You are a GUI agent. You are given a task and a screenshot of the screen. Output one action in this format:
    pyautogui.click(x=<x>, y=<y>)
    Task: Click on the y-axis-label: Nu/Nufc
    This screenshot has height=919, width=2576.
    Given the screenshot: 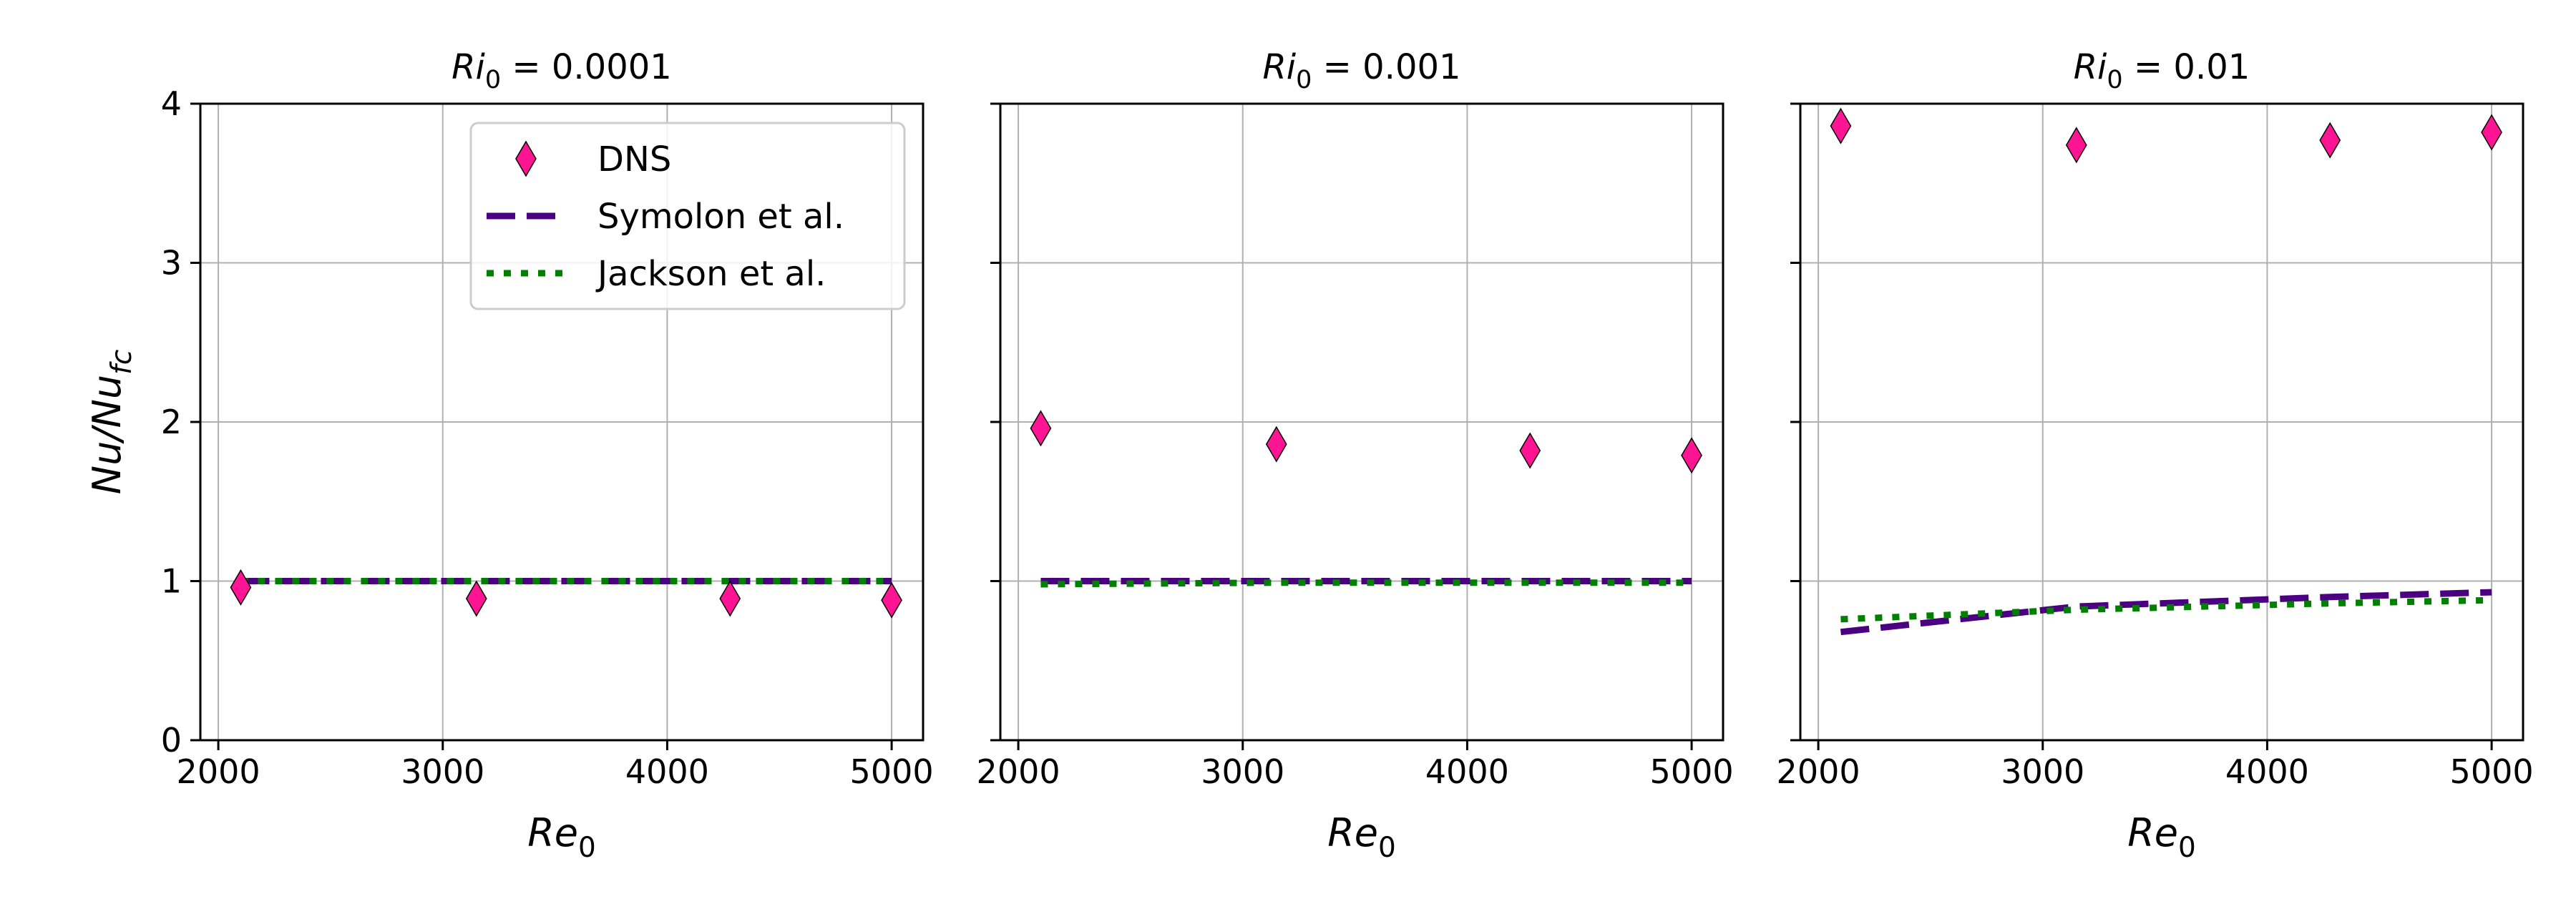 What is the action you would take?
    pyautogui.click(x=111, y=422)
    